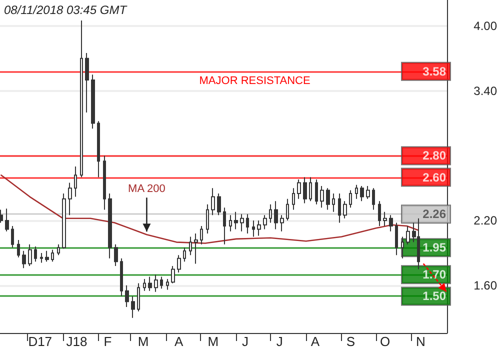 The image size is (500, 350). Describe the element at coordinates (40, 341) in the screenshot. I see `x-tick-label: D17` at that location.